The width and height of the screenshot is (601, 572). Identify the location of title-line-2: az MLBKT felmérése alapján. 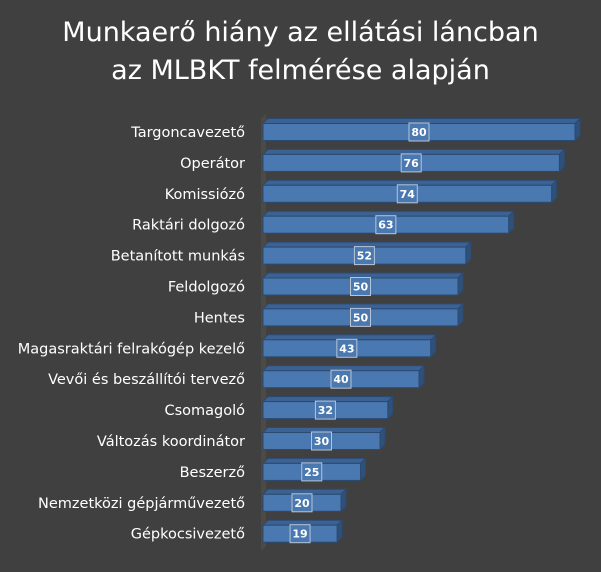
(300, 70).